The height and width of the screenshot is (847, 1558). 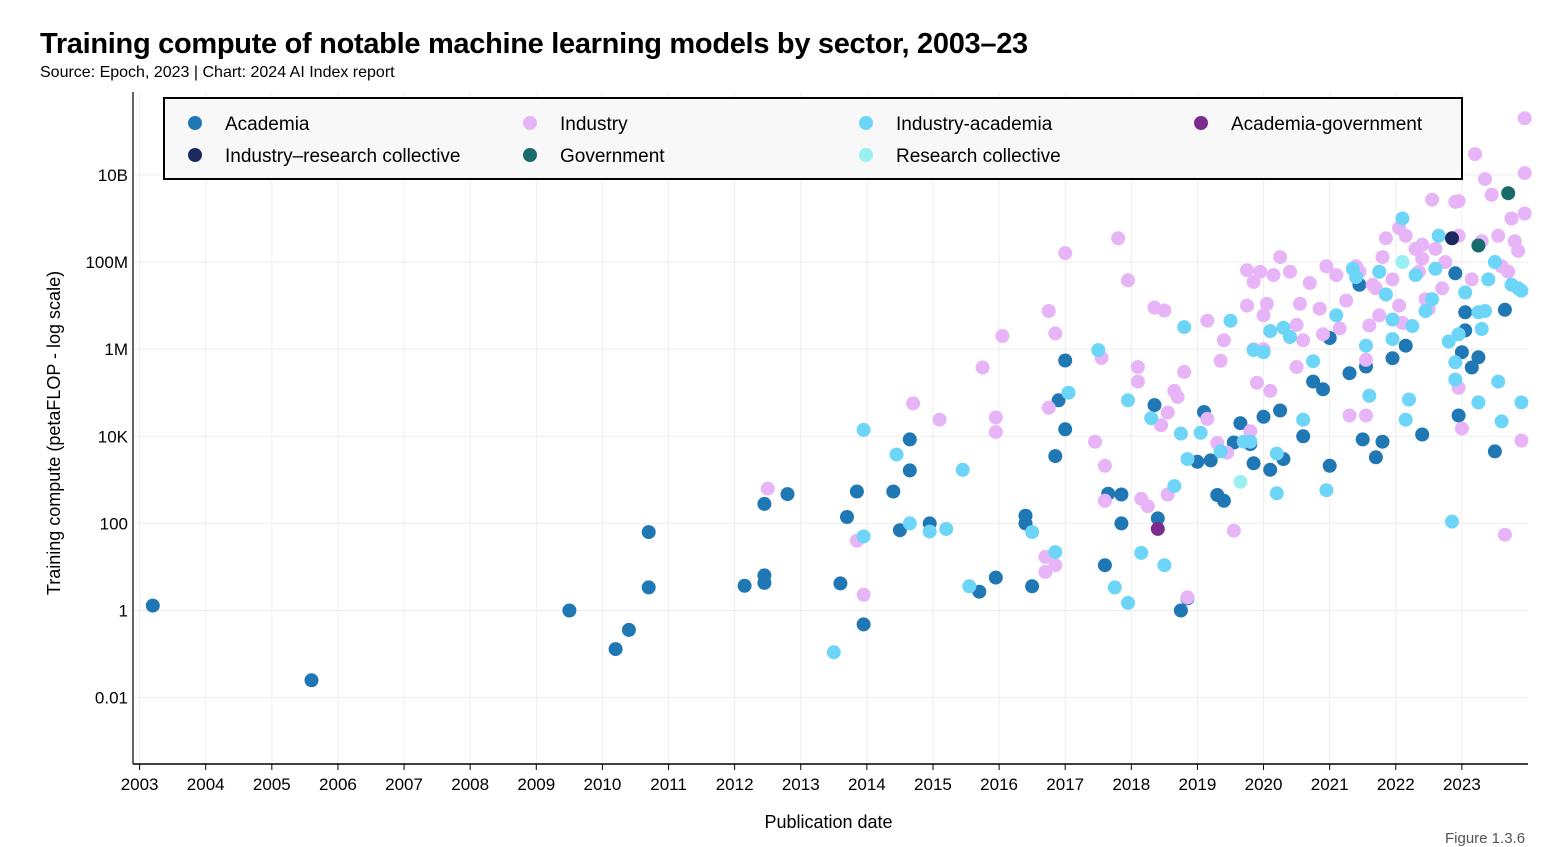 I want to click on point-government, so click(x=1508, y=193).